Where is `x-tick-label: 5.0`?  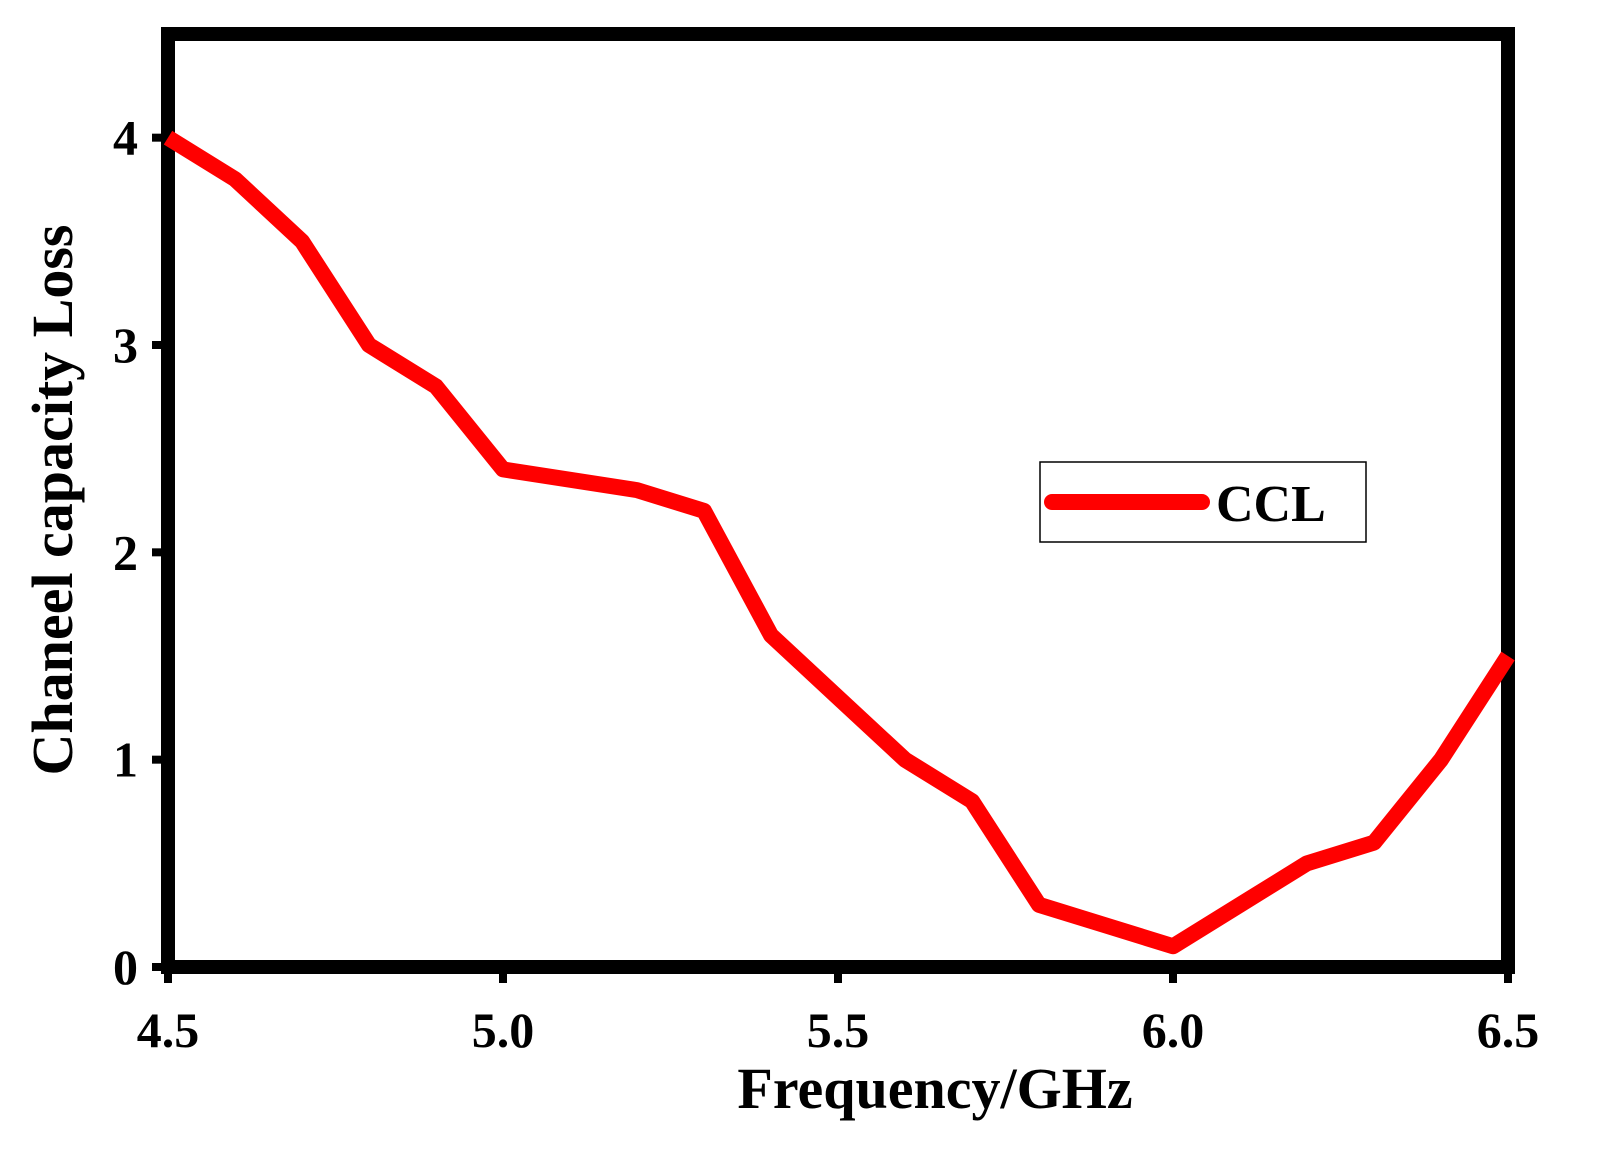 x-tick-label: 5.0 is located at coordinates (503, 1030).